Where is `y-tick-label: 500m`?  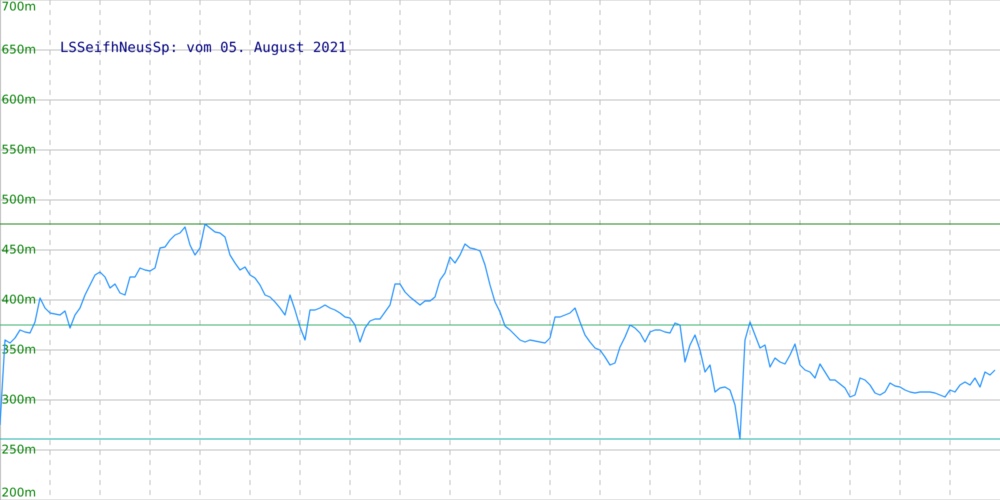 y-tick-label: 500m is located at coordinates (19, 199).